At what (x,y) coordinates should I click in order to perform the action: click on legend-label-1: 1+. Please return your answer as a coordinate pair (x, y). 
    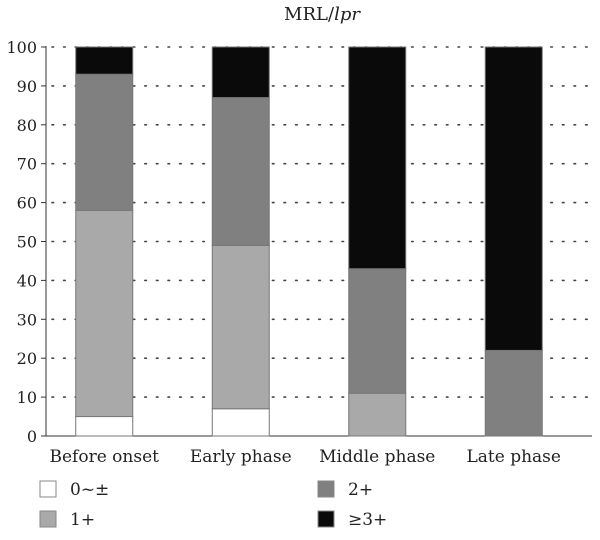
    Looking at the image, I should click on (82, 520).